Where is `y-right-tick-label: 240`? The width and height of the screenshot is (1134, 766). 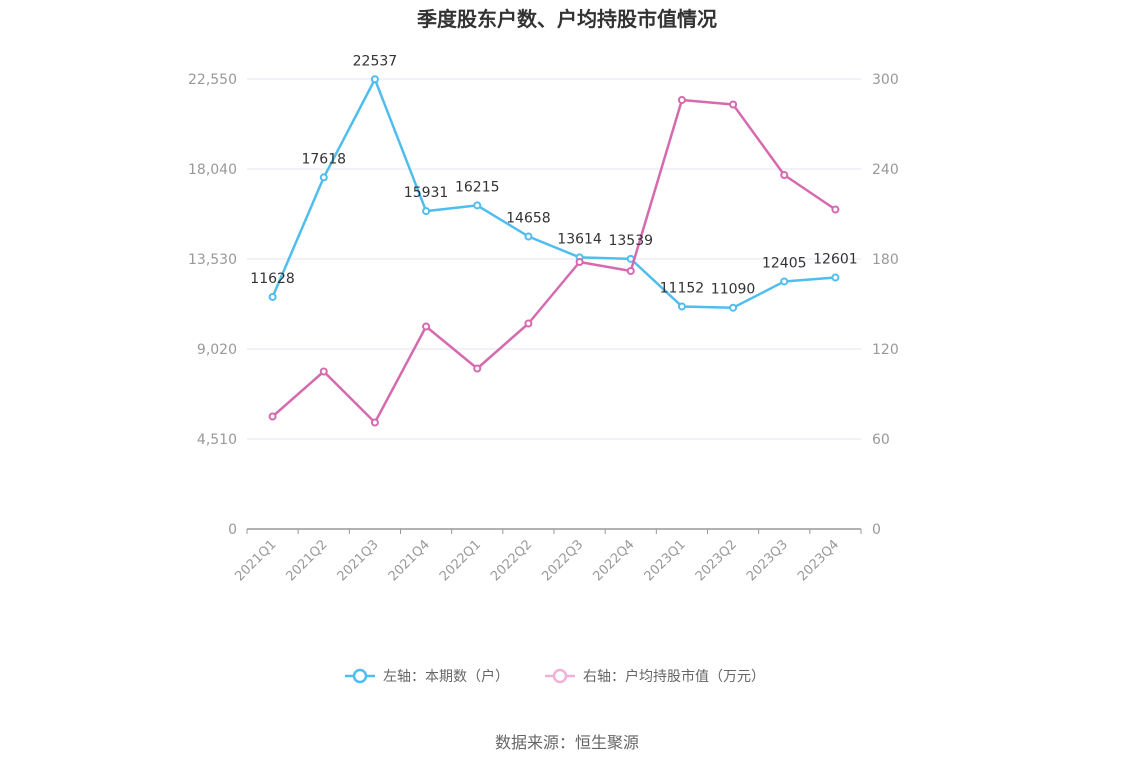 y-right-tick-label: 240 is located at coordinates (885, 170).